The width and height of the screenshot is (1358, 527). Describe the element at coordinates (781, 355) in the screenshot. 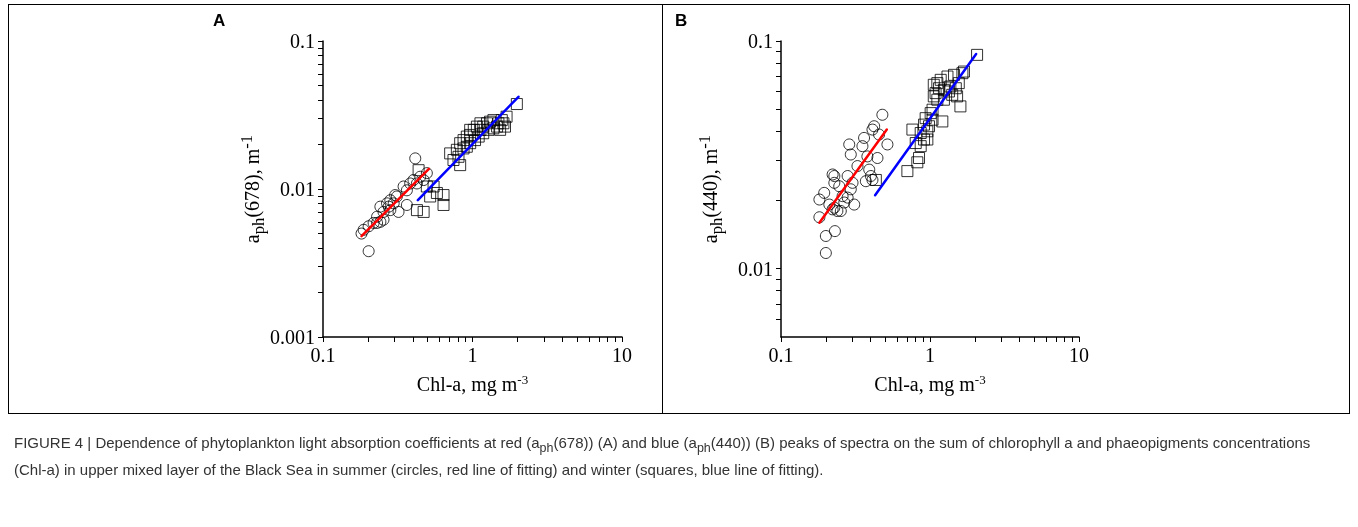

I see `x-tick-label: 0.1` at that location.